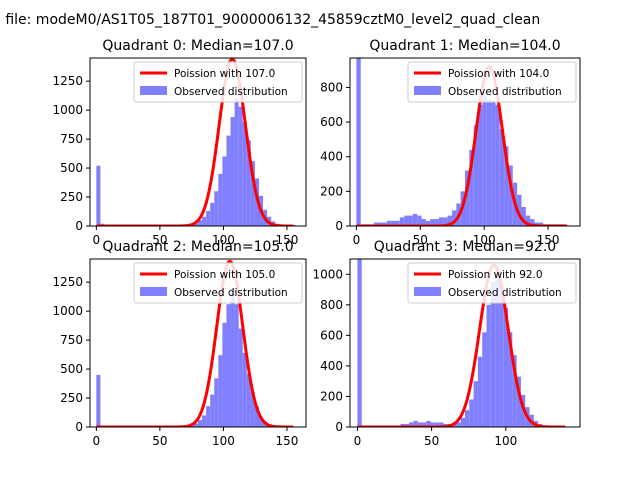  Describe the element at coordinates (331, 157) in the screenshot. I see `y-tick-label: 400` at that location.